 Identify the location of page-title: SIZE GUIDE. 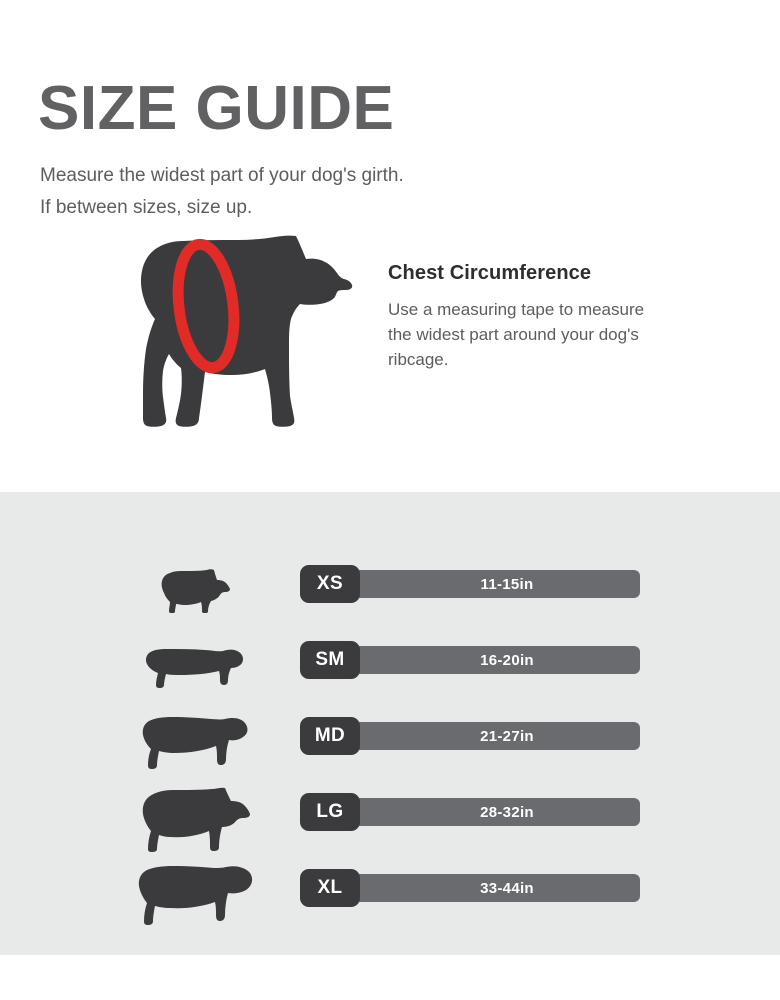
(216, 108).